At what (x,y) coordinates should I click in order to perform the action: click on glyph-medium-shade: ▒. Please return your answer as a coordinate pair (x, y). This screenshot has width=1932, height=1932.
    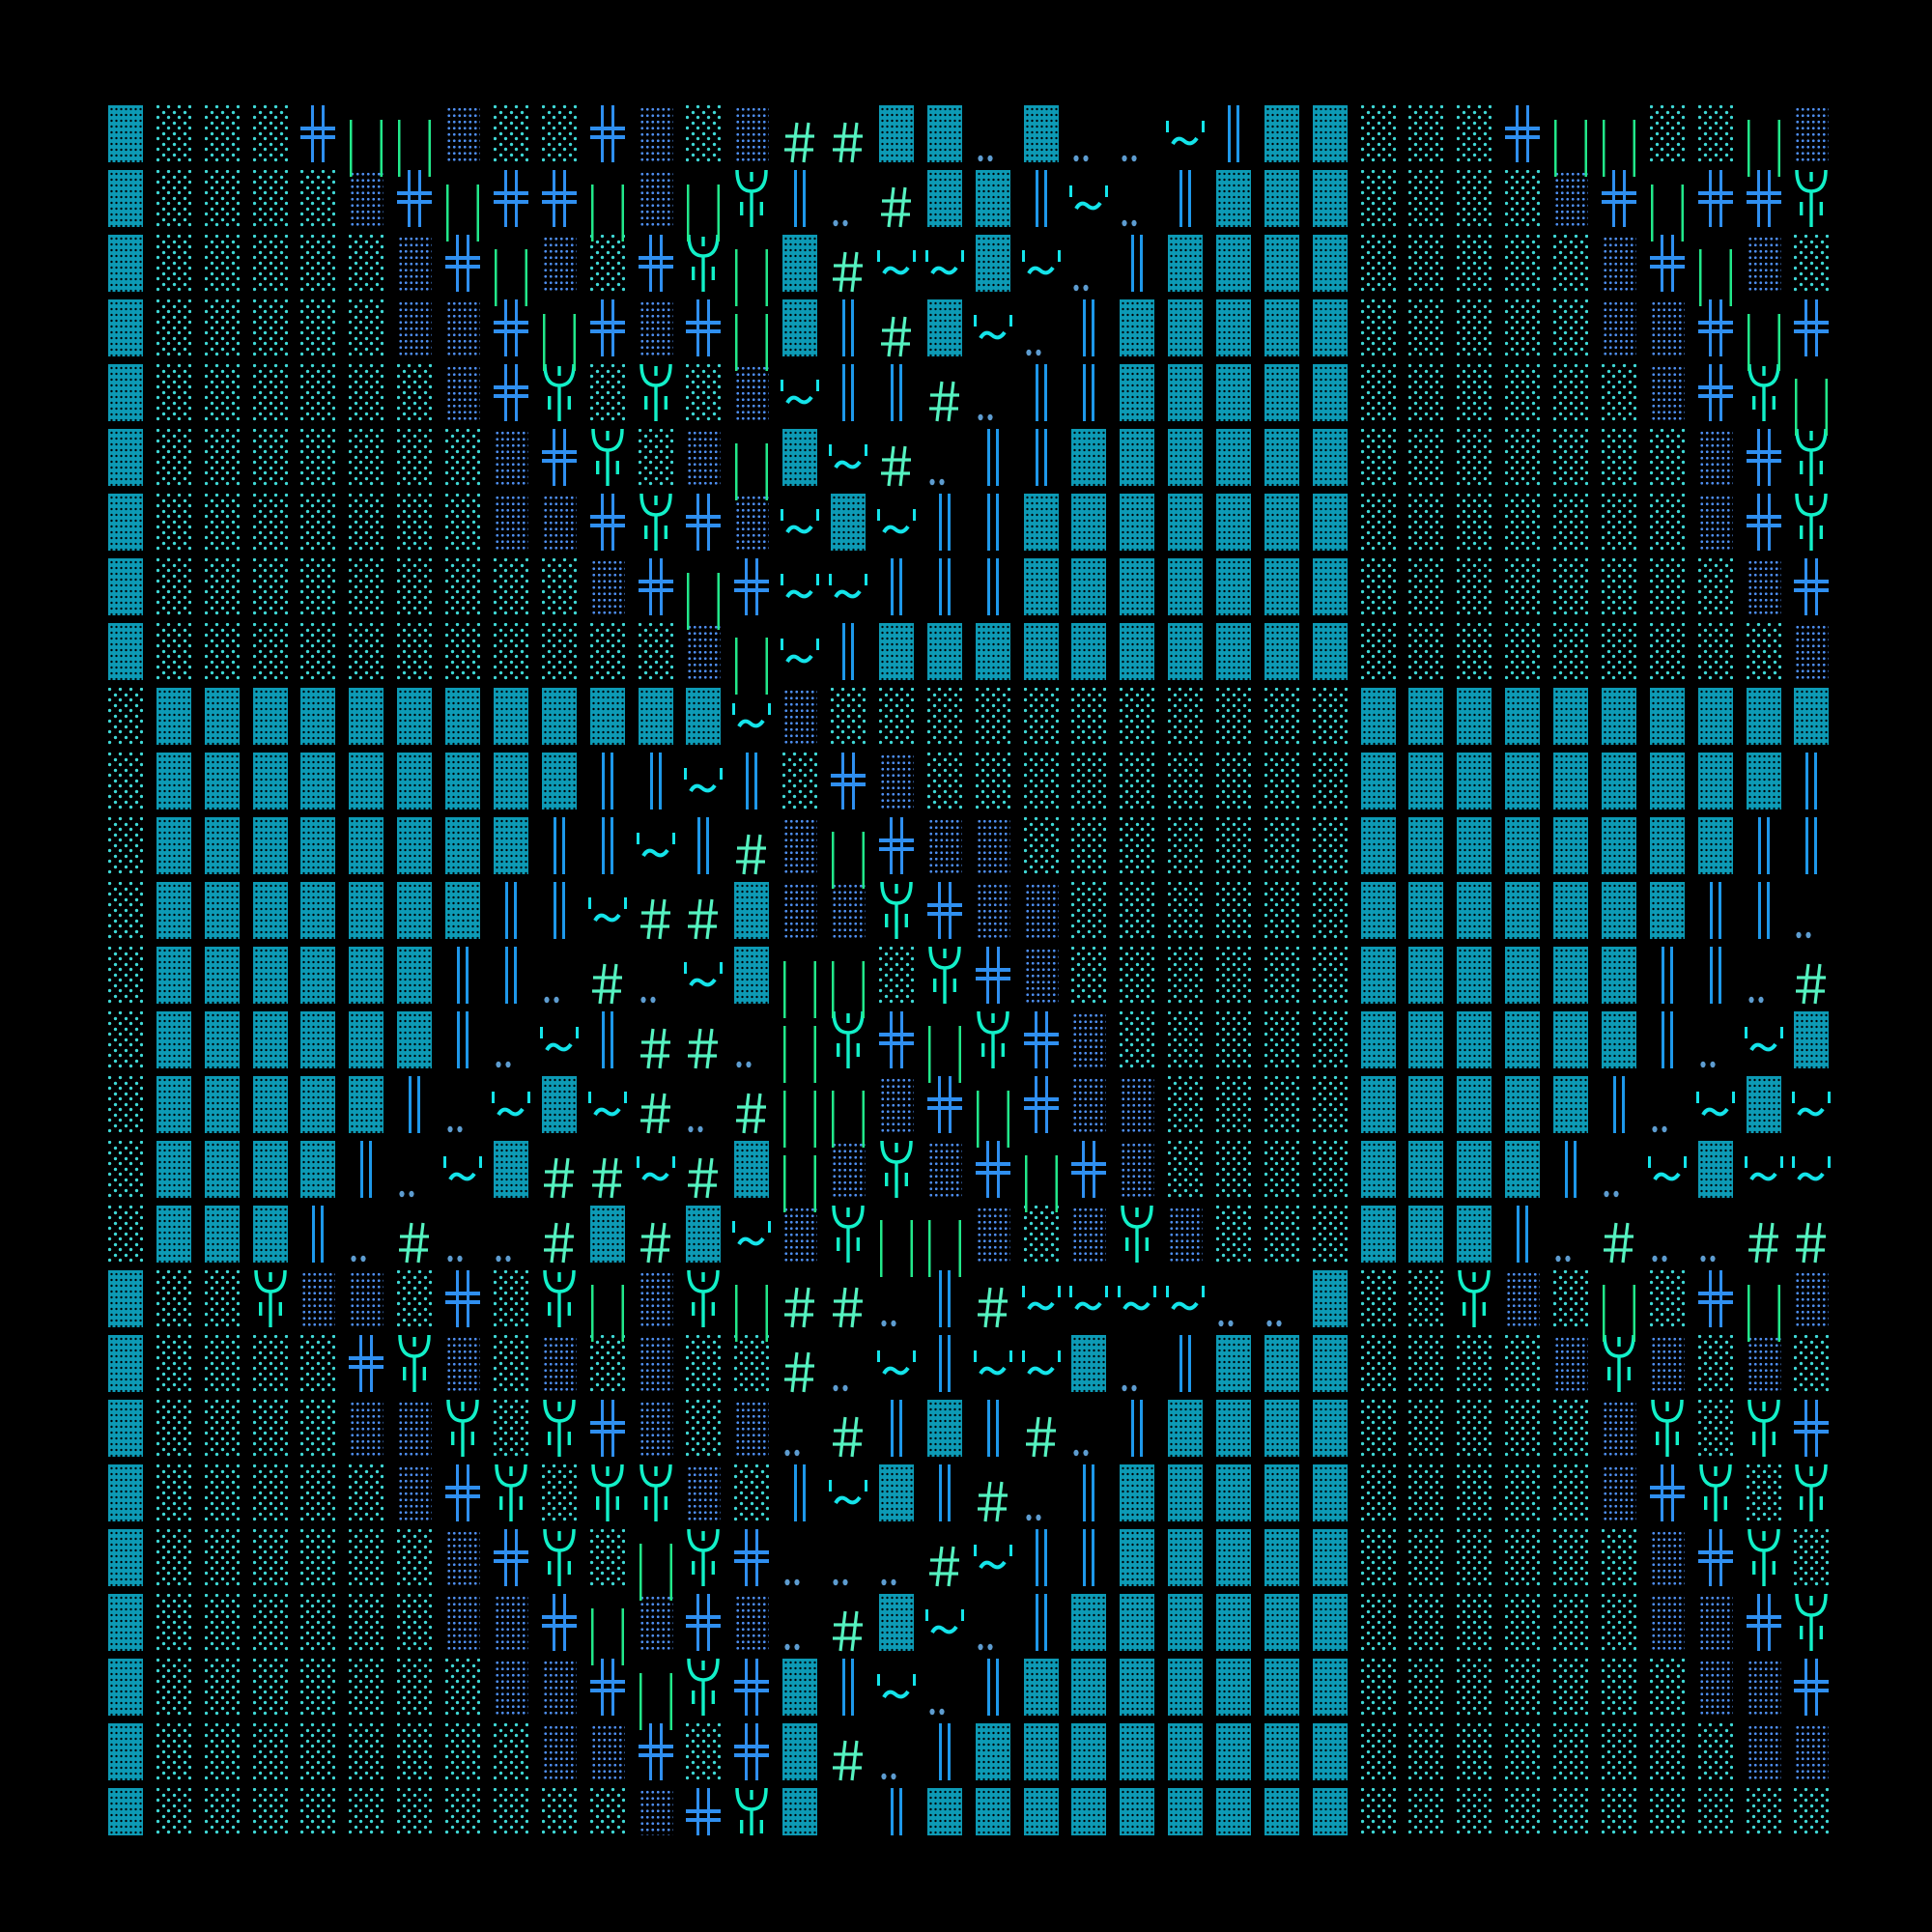
    Looking at the image, I should click on (510, 1622).